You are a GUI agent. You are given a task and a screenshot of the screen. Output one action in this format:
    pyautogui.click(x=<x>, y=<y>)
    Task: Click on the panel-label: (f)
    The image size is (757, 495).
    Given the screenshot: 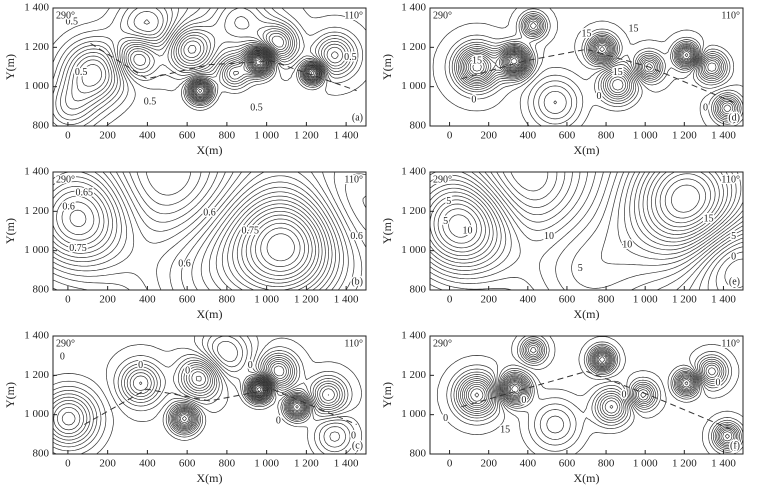 What is the action you would take?
    pyautogui.click(x=735, y=445)
    